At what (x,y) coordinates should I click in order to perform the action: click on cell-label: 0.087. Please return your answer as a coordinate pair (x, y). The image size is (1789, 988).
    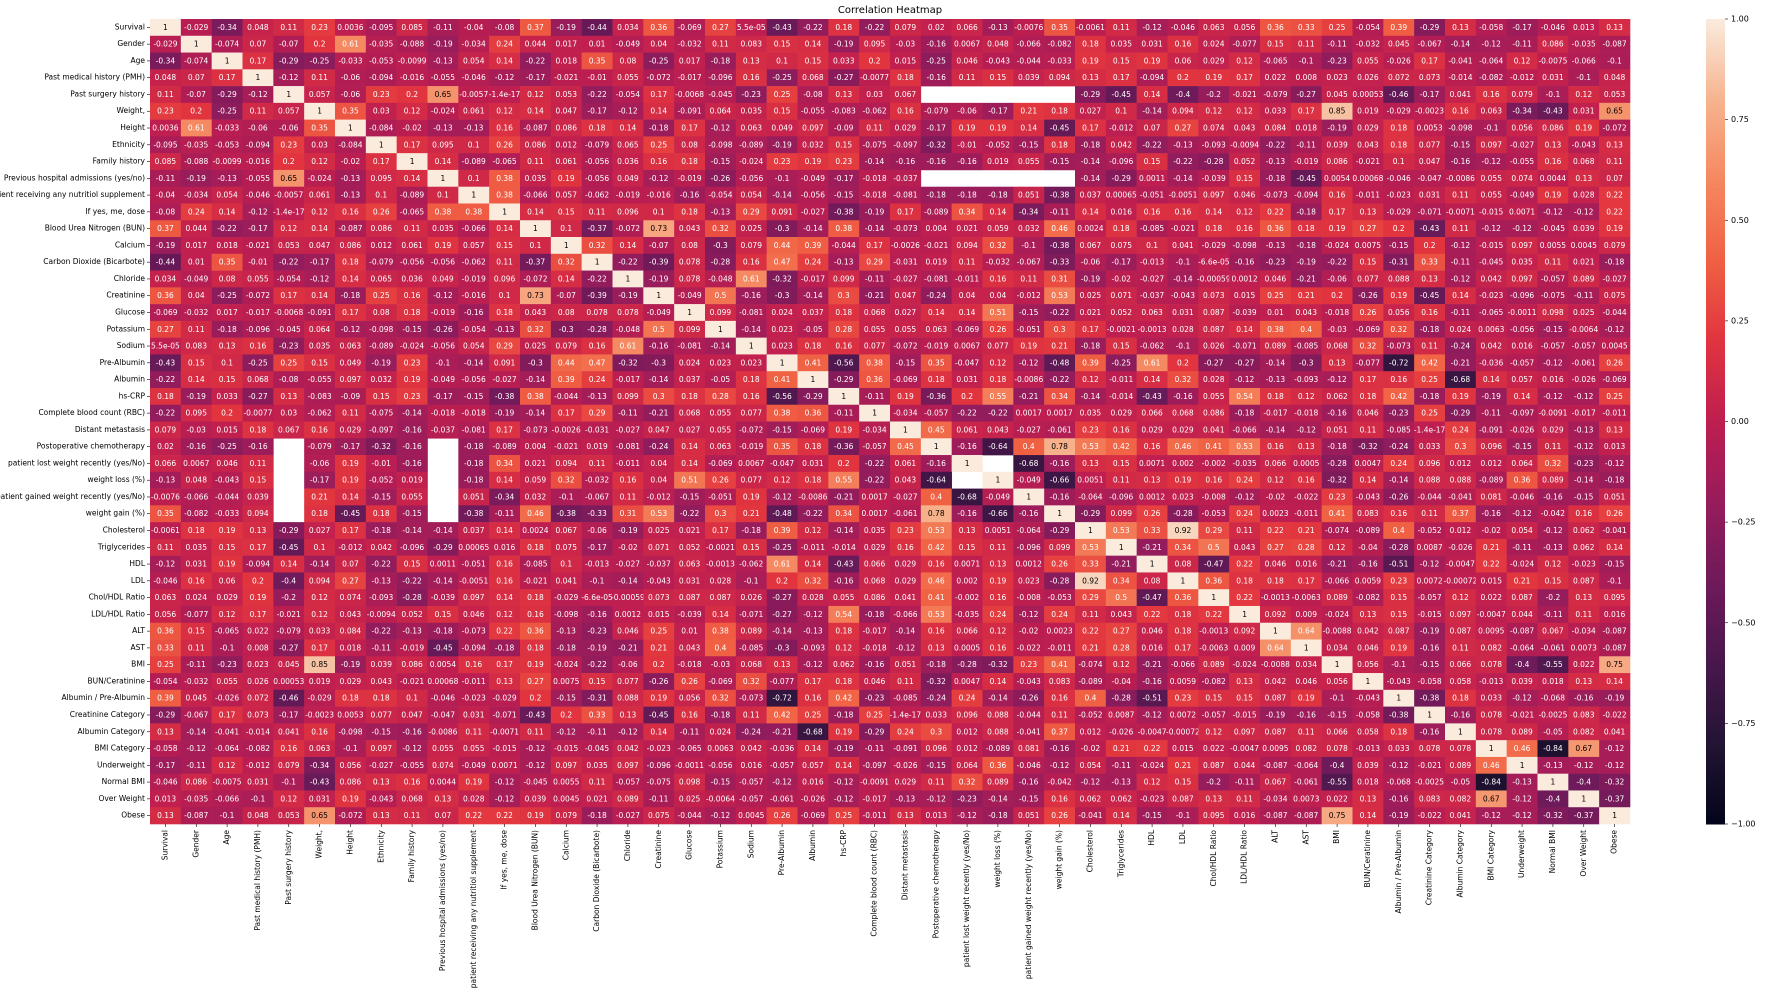
    Looking at the image, I should click on (1214, 312).